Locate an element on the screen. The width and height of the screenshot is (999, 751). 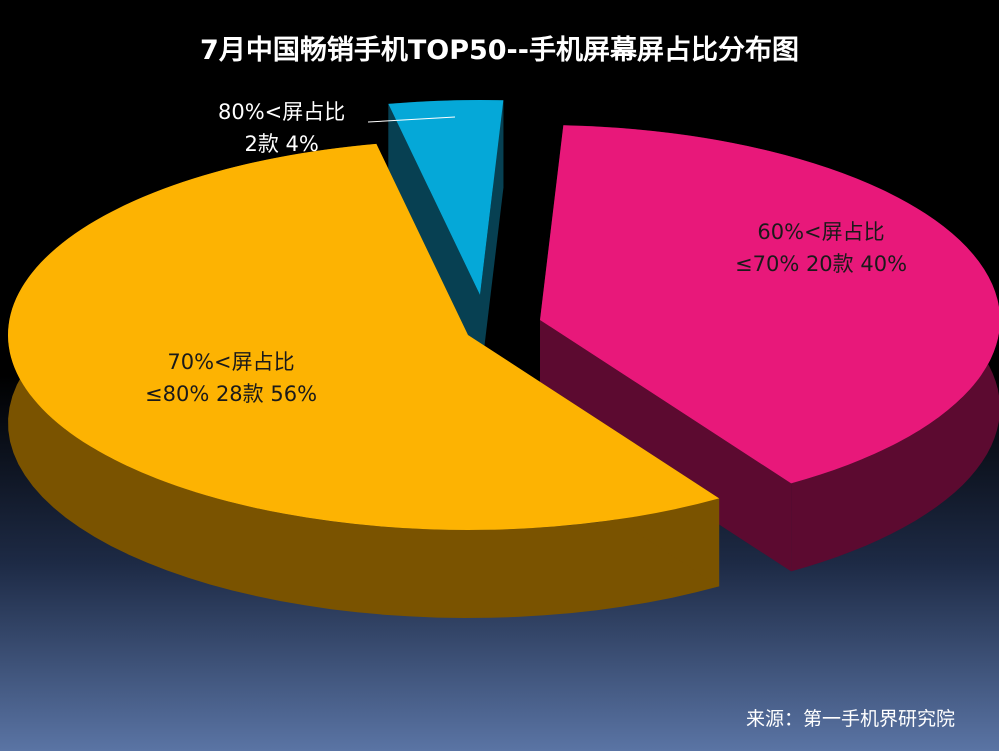
slice-label-line1: 70%<屏占比 is located at coordinates (231, 362).